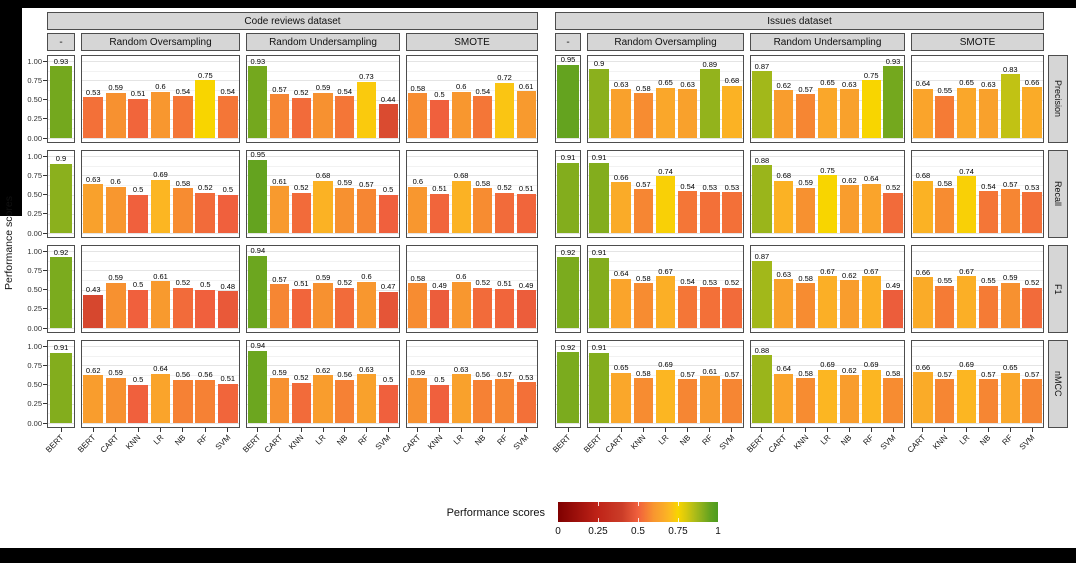 This screenshot has height=563, width=1076. What do you see at coordinates (11, 112) in the screenshot?
I see `left-black-artifact` at bounding box center [11, 112].